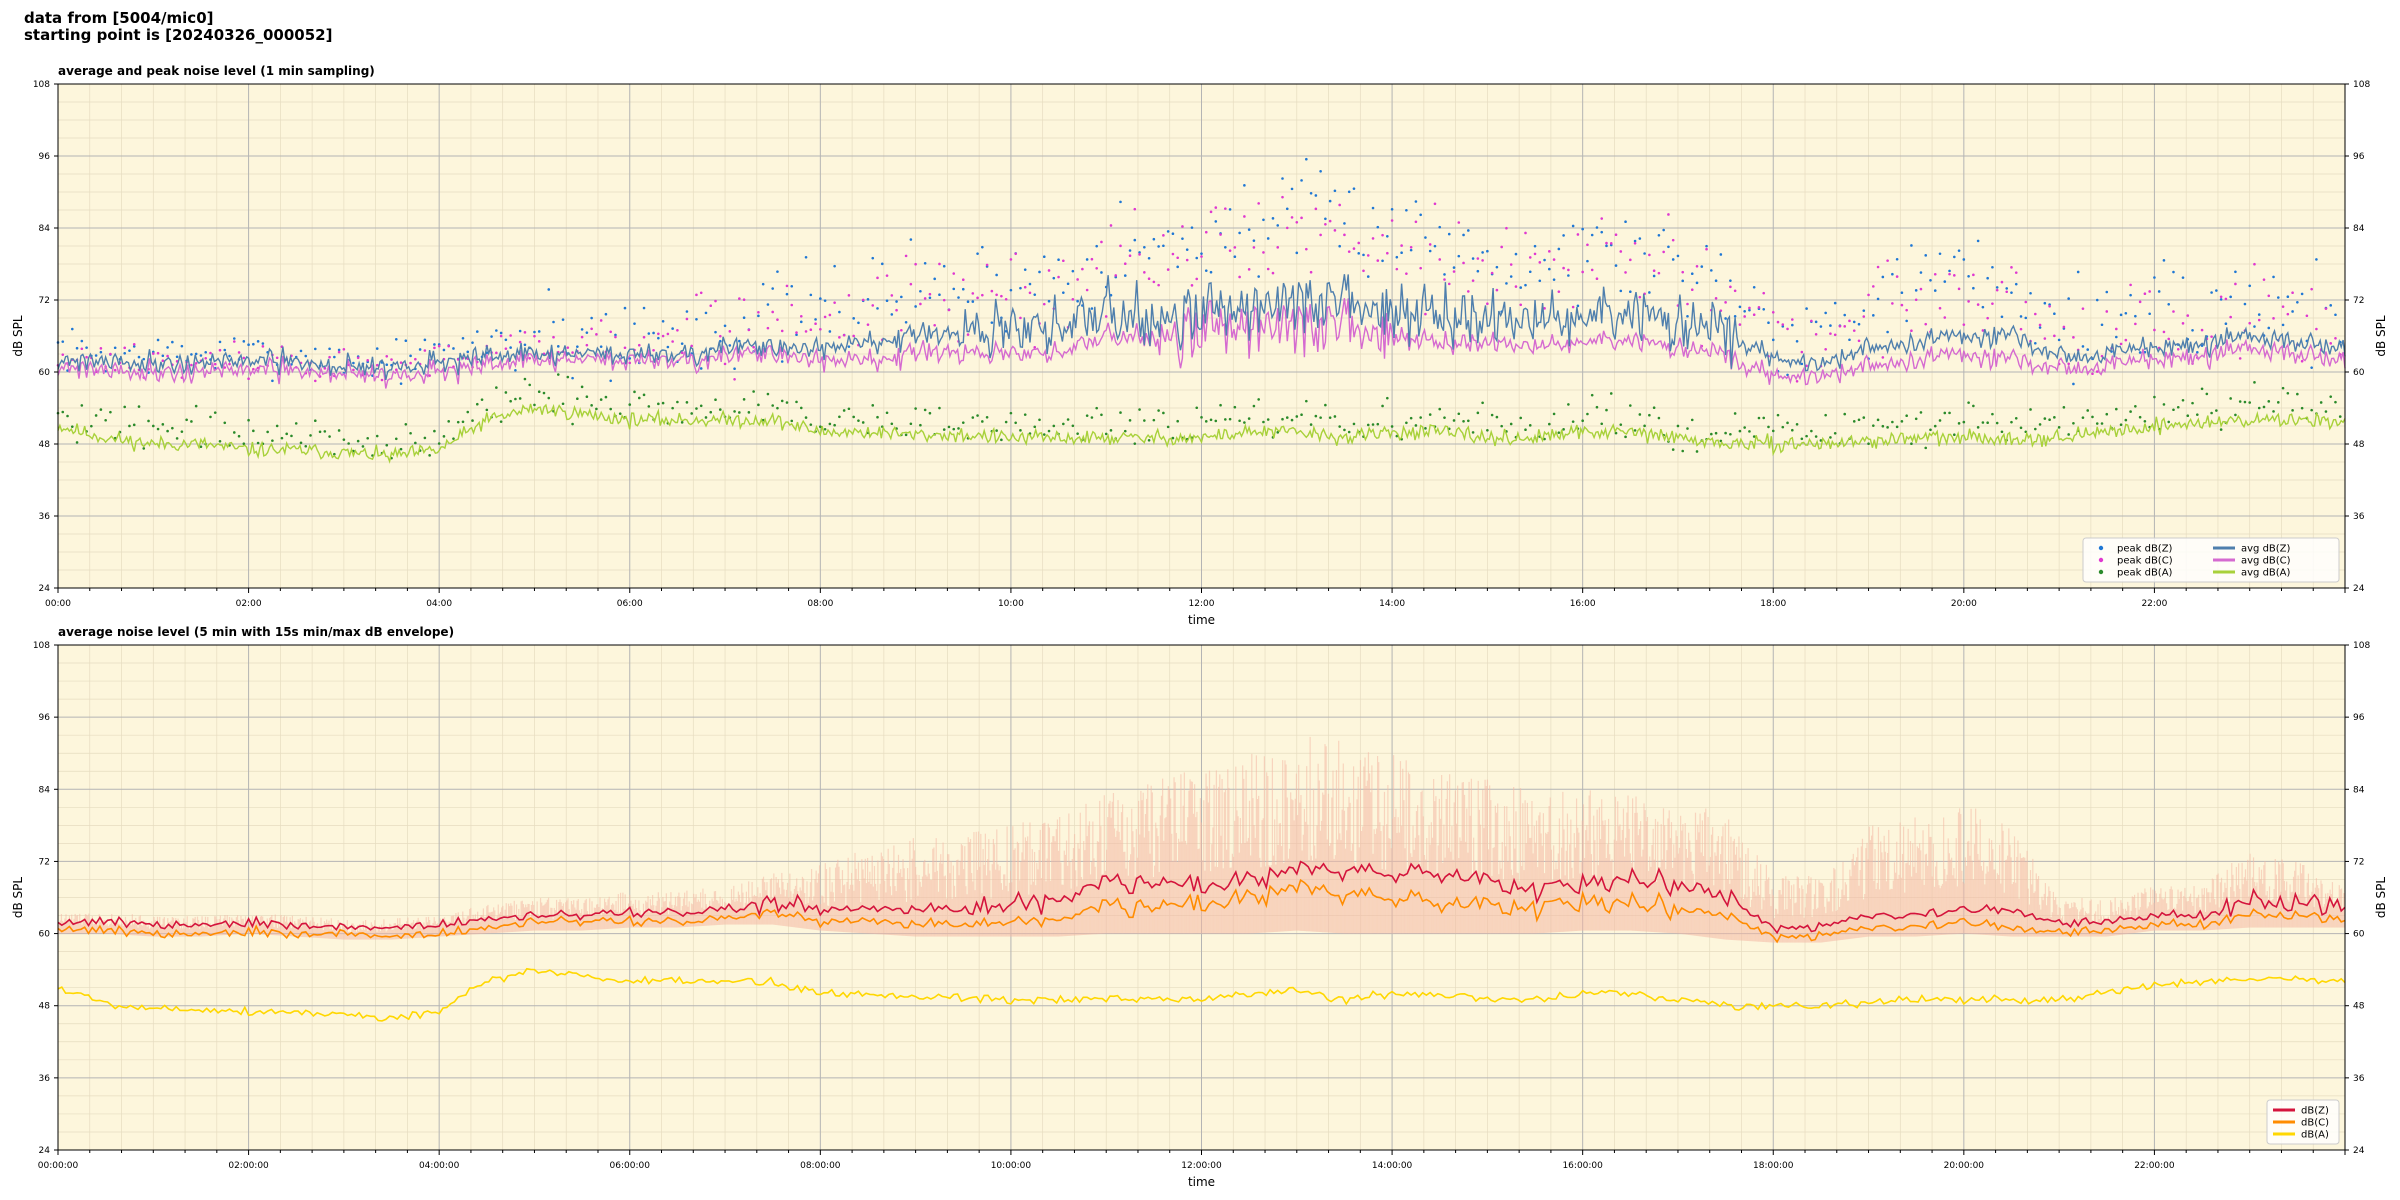 The width and height of the screenshot is (2400, 1200). I want to click on y-tick-label: 36, so click(45, 517).